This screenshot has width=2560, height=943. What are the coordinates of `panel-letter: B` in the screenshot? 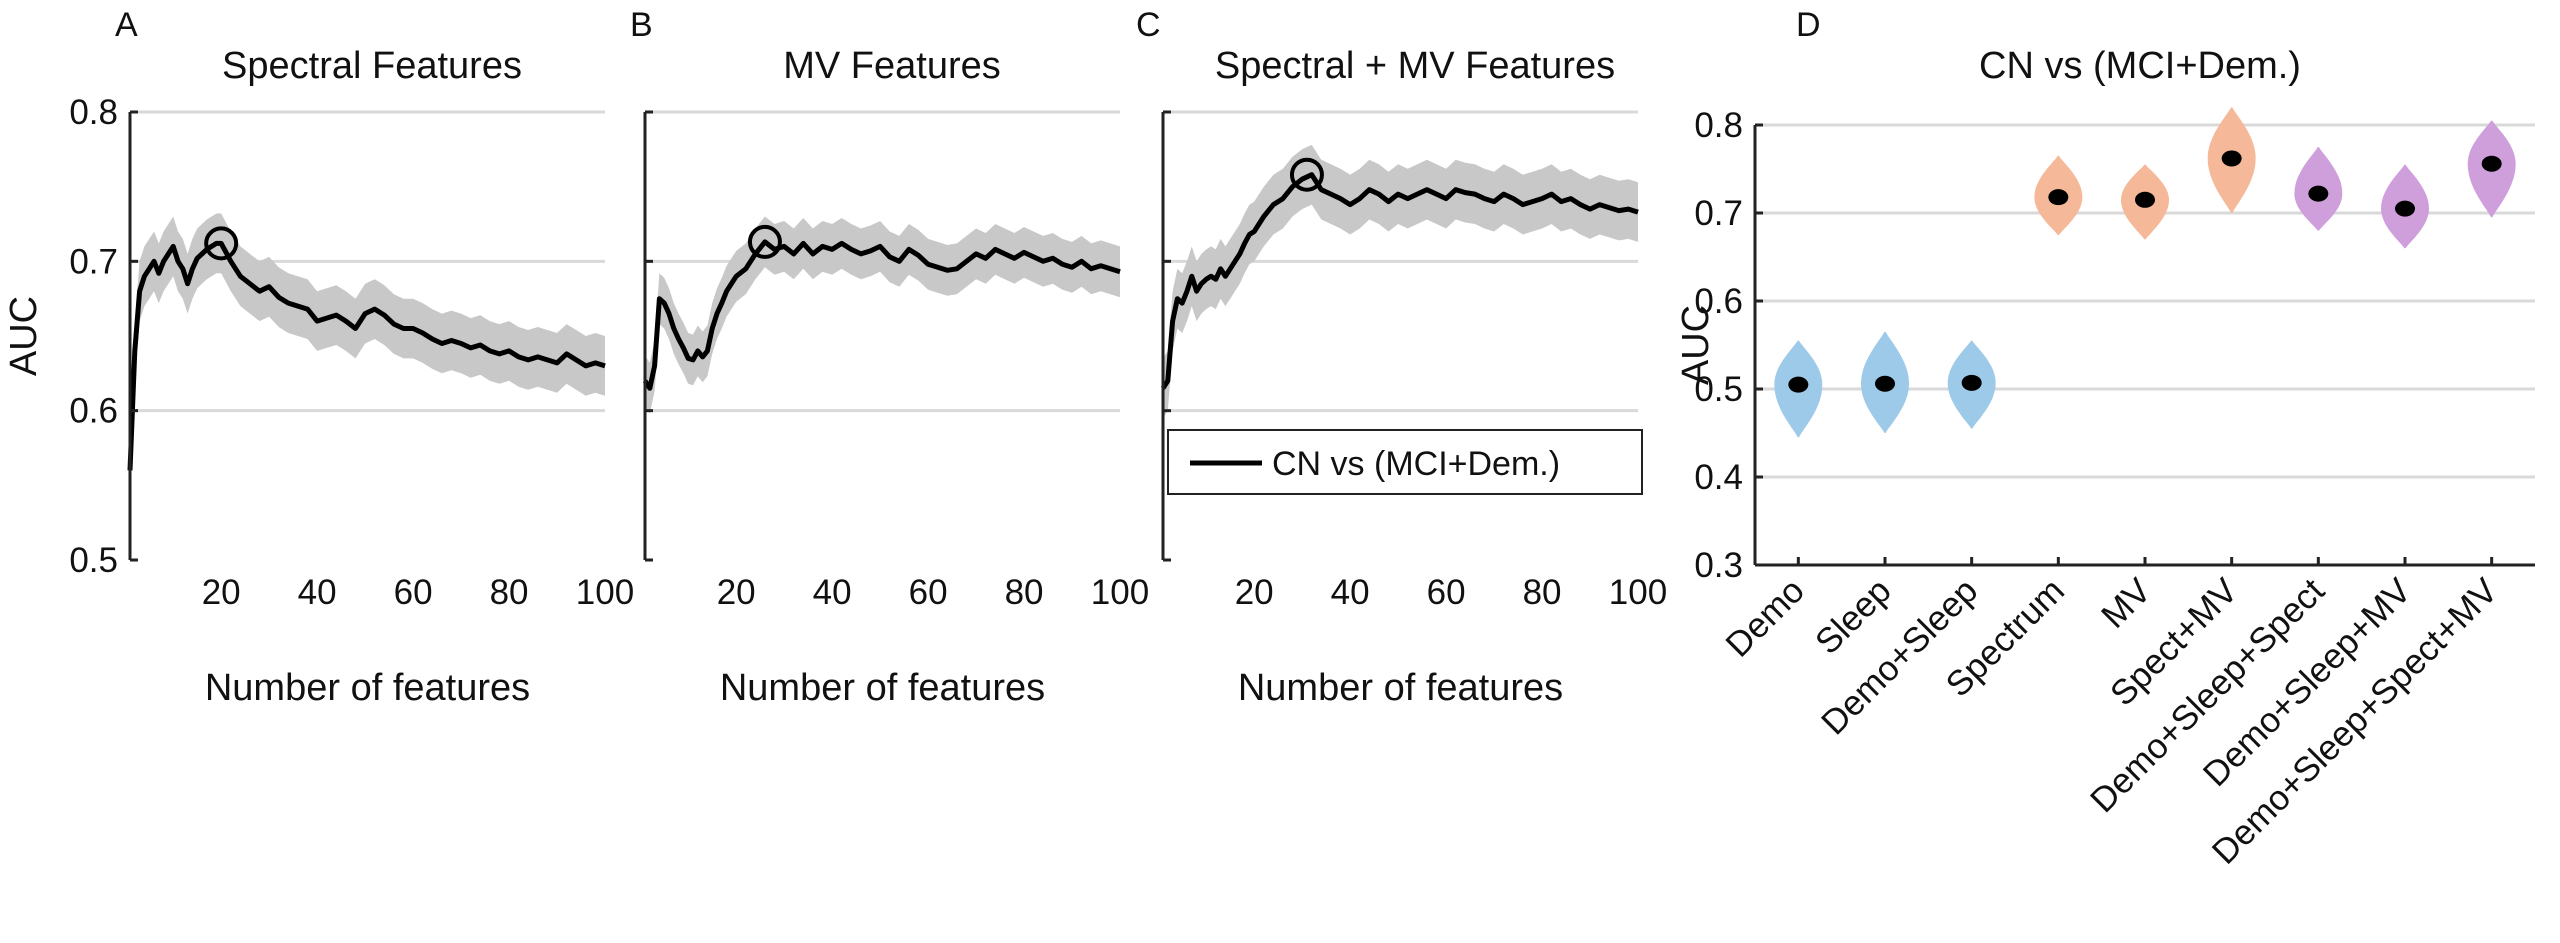 It's located at (641, 25).